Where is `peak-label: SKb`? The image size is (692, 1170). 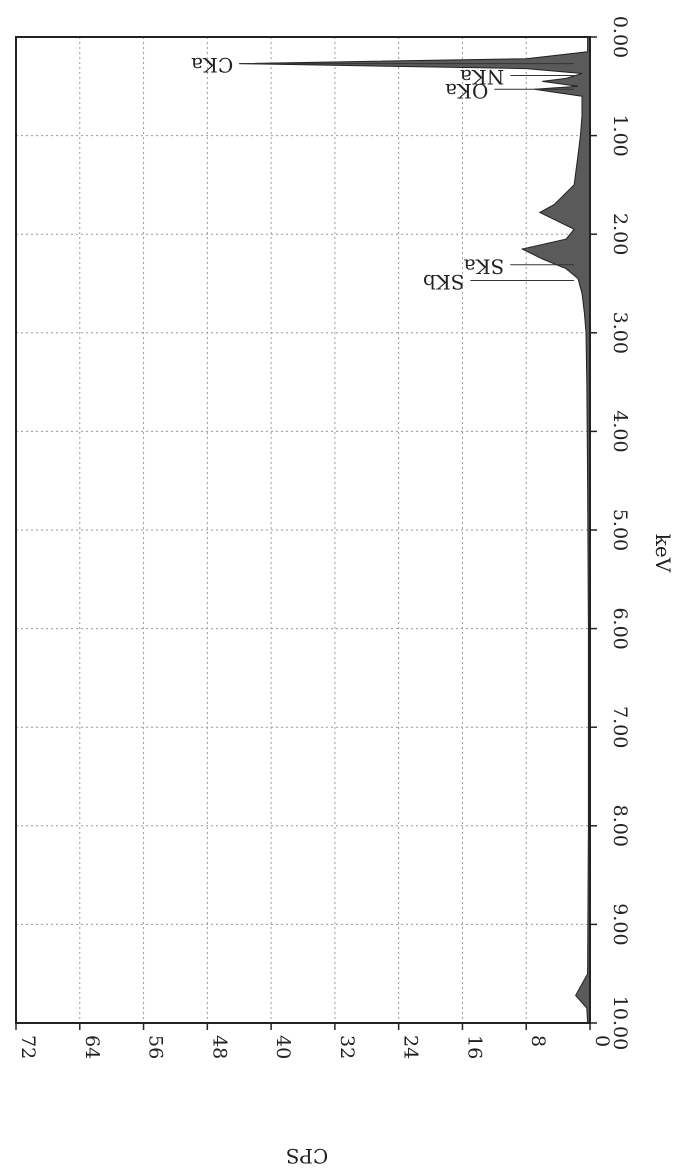 peak-label: SKb is located at coordinates (443, 282).